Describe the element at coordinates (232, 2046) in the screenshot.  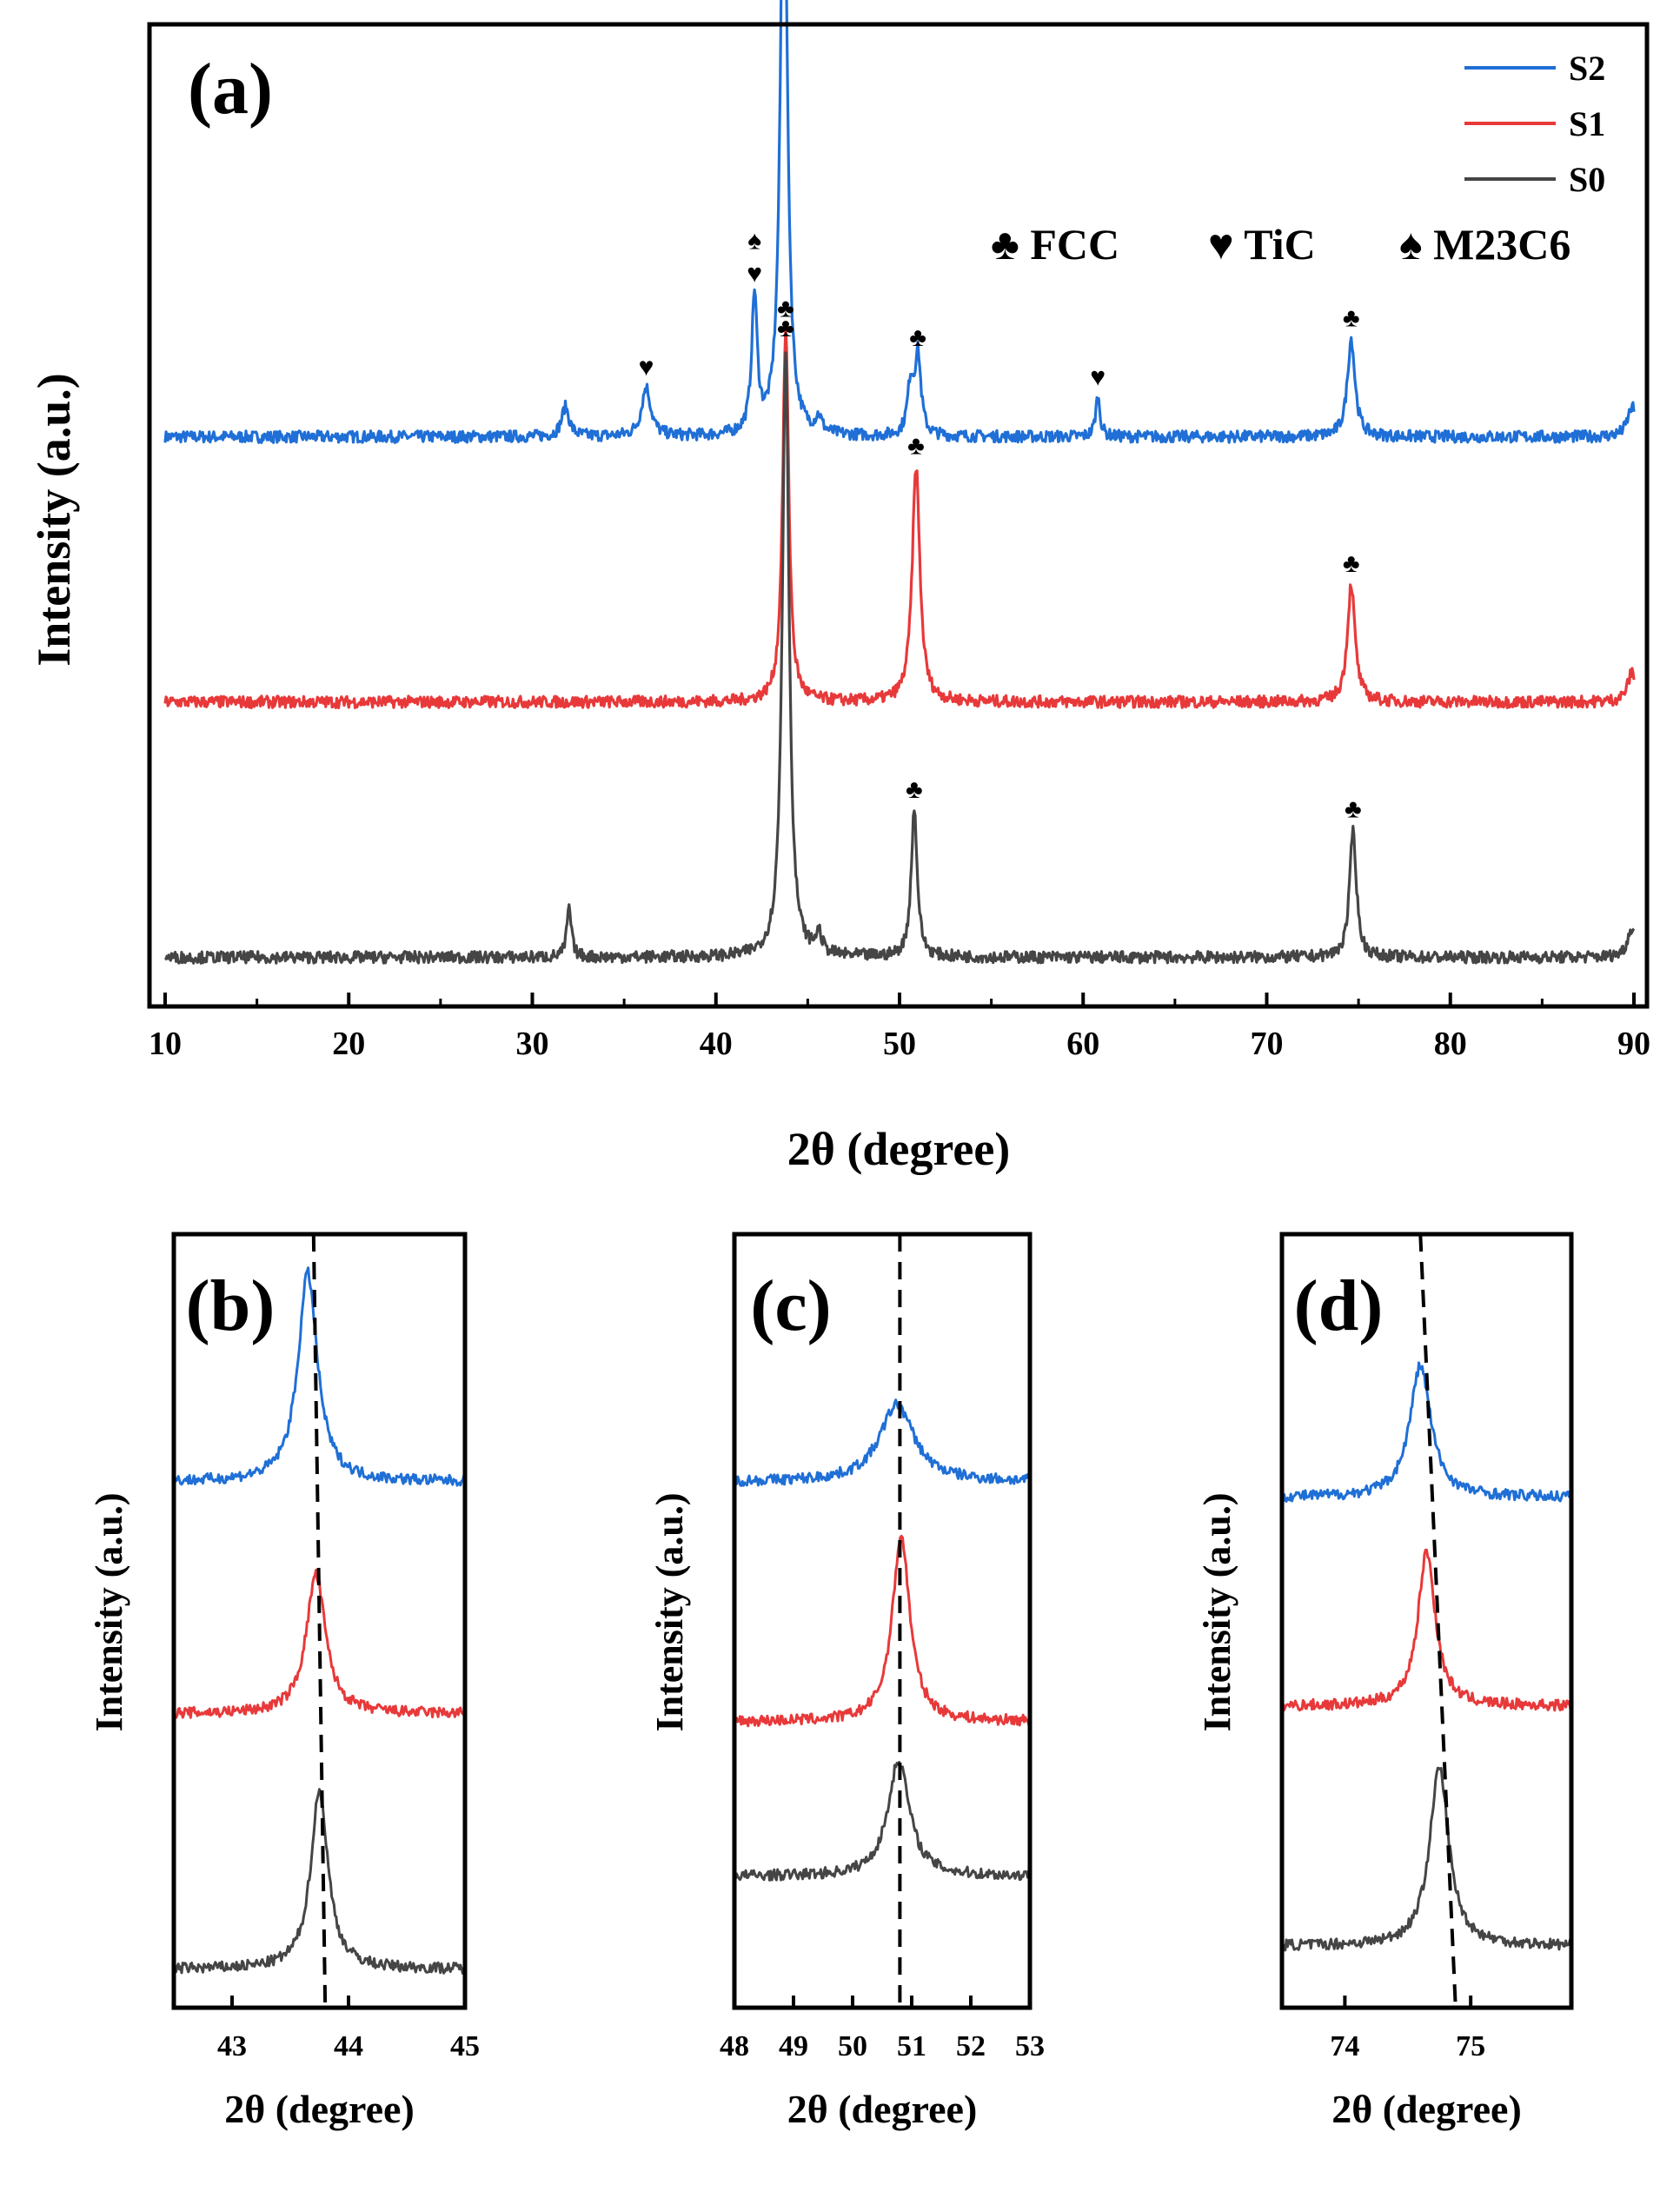
I see `x-tick-label: 43` at that location.